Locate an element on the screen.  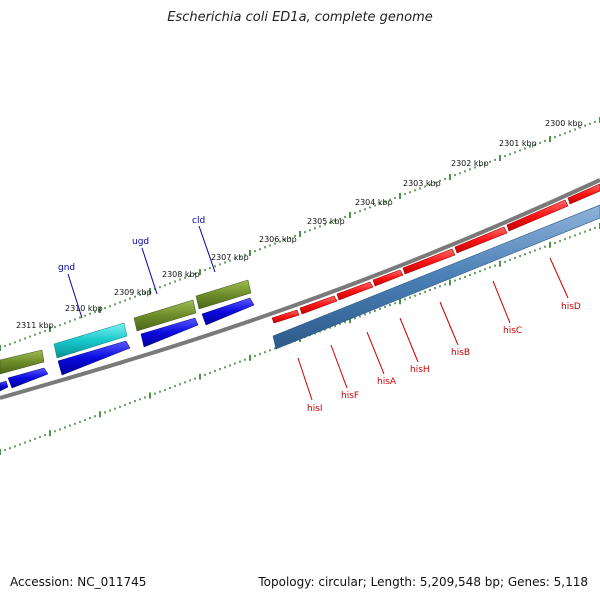
gene-bar is located at coordinates (22, 362).